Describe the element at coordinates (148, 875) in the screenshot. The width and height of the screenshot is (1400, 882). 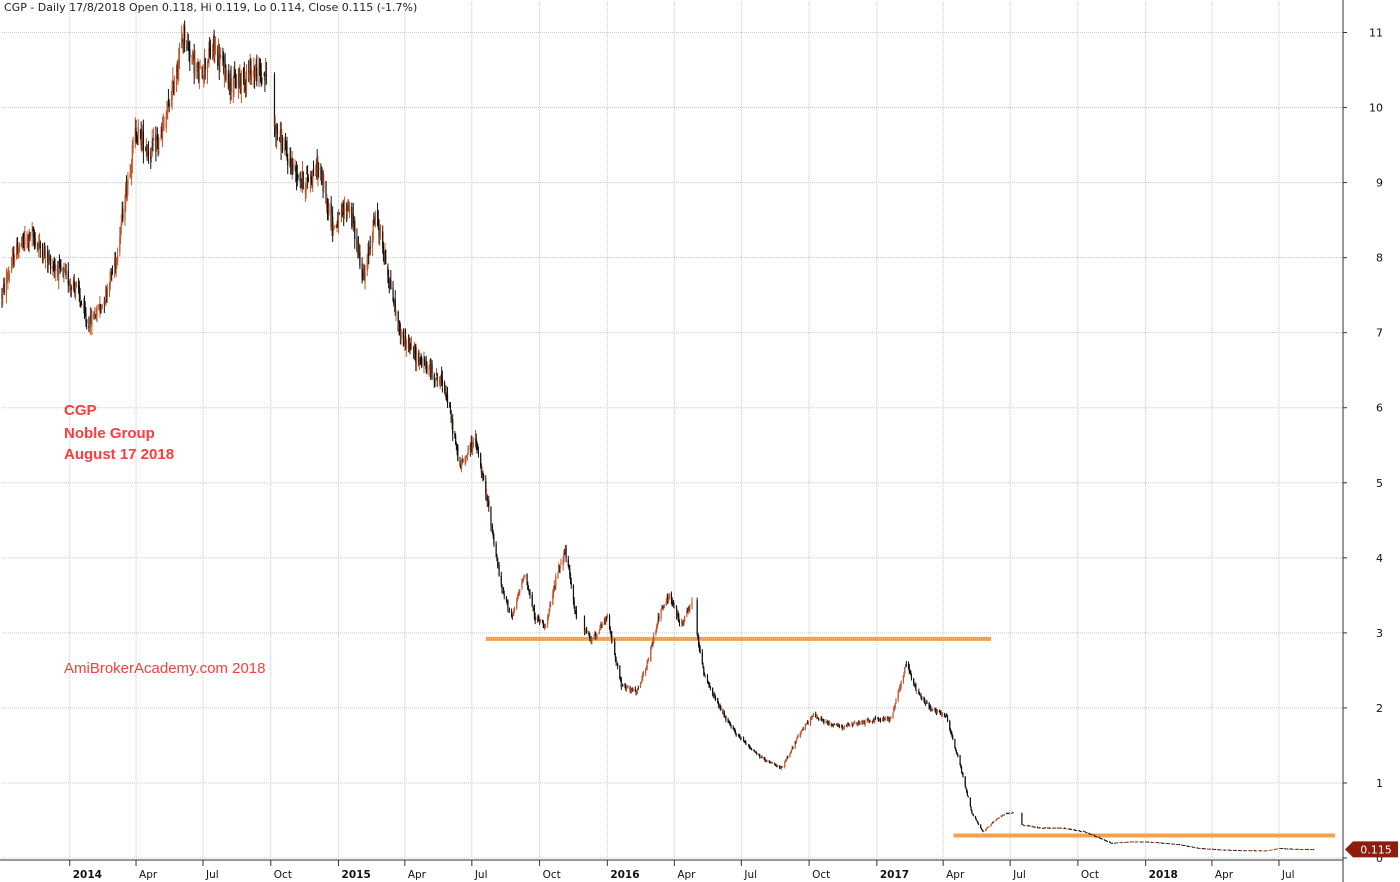
I see `x-tick-label: Apr` at that location.